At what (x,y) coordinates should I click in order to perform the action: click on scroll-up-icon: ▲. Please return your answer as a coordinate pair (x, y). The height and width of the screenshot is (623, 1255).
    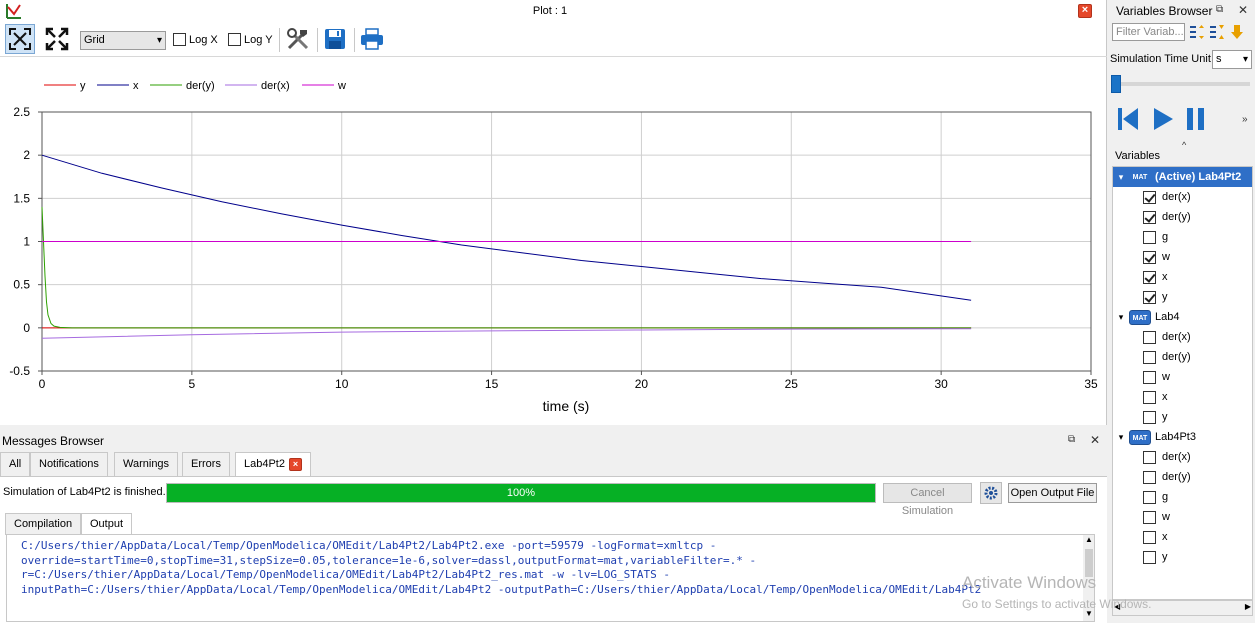
    Looking at the image, I should click on (1089, 539).